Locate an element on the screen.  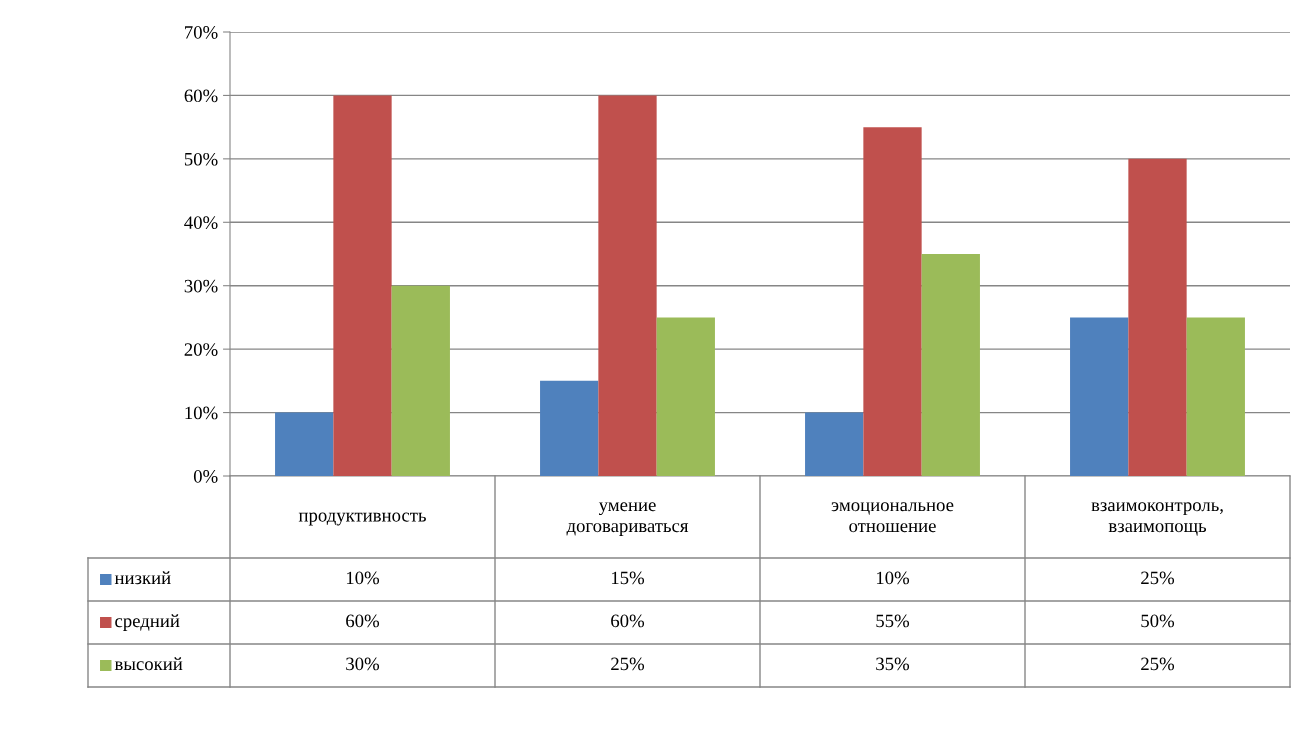
y-tick-label: 30% is located at coordinates (201, 286).